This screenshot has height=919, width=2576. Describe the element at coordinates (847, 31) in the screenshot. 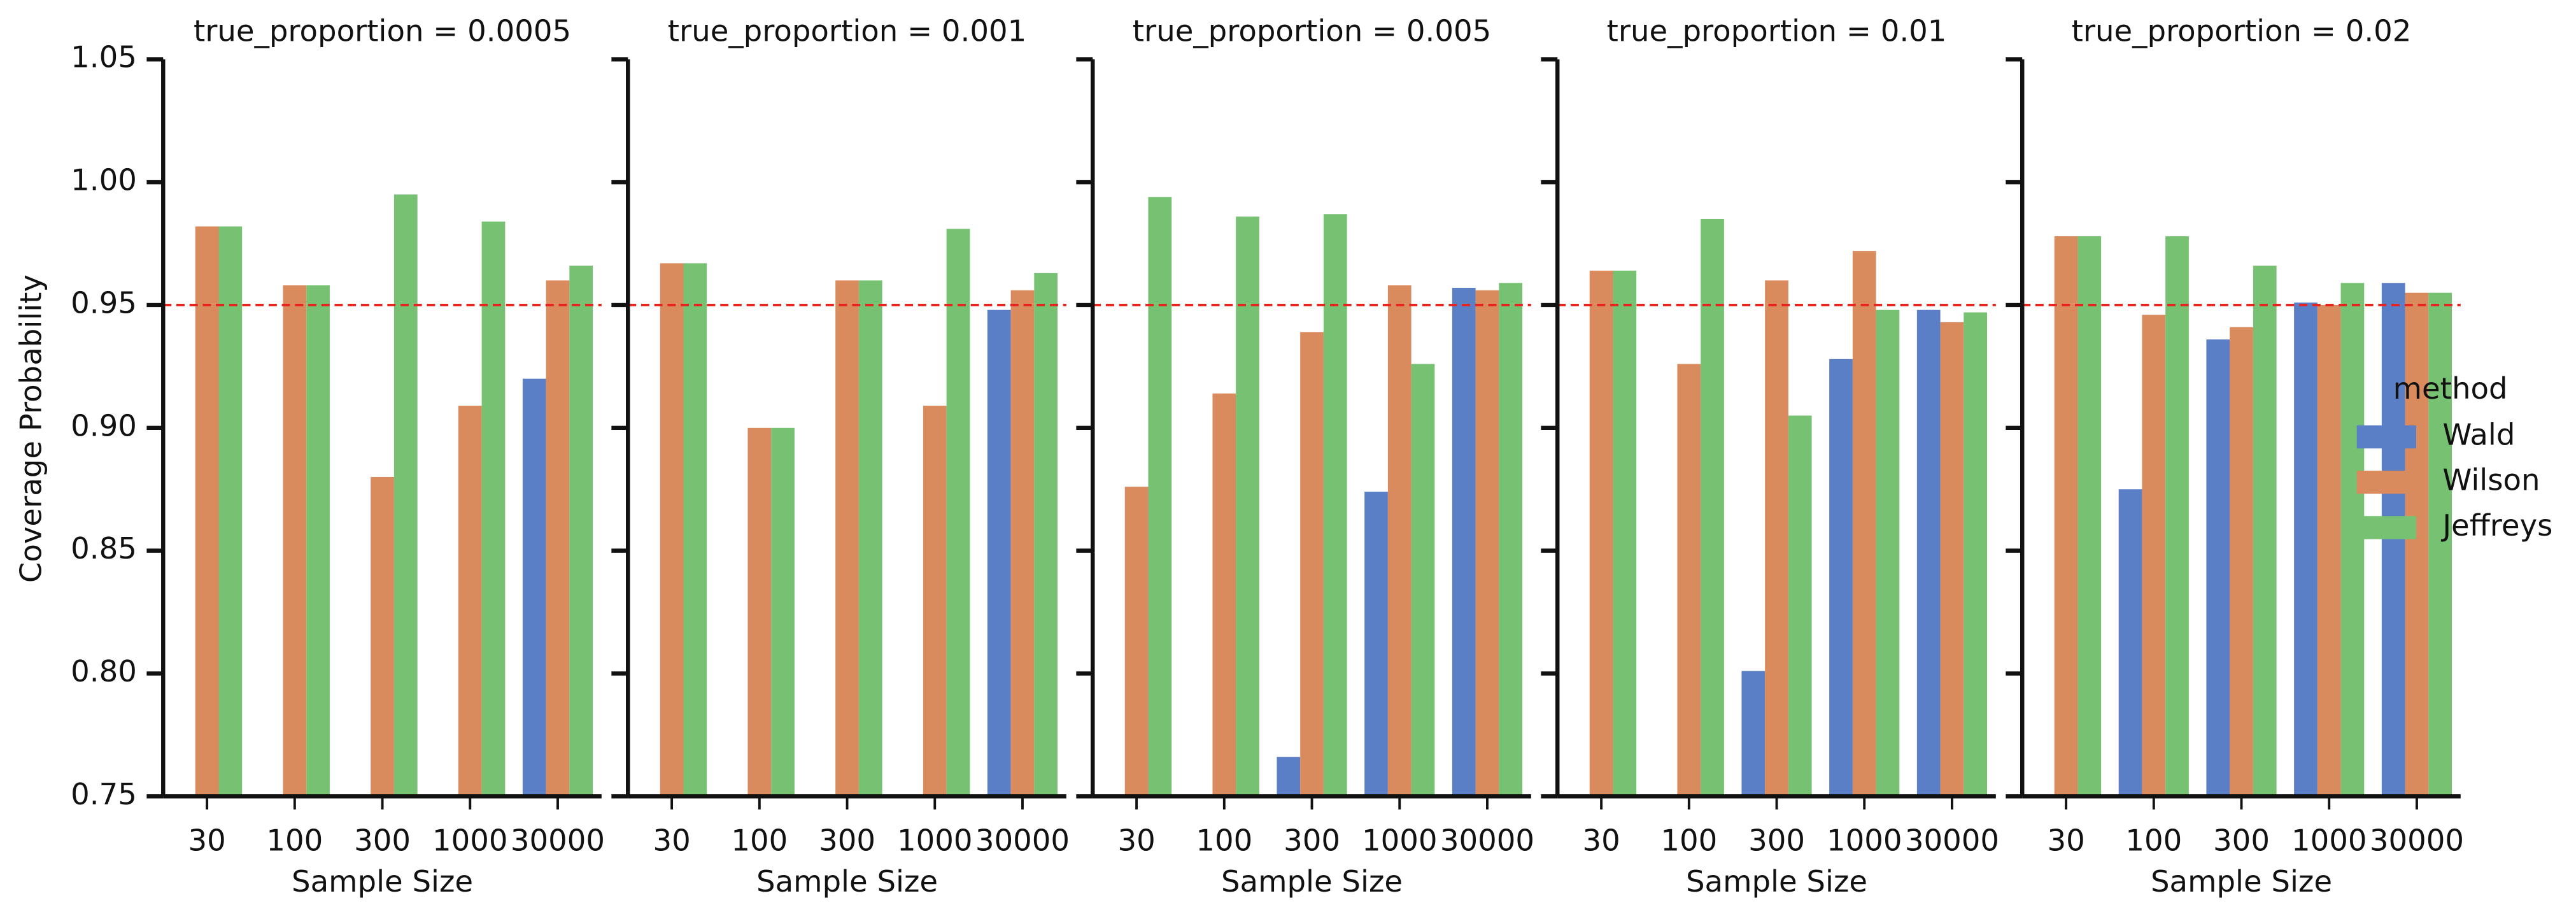

I see `panel-title: true_proportion = 0.001` at that location.